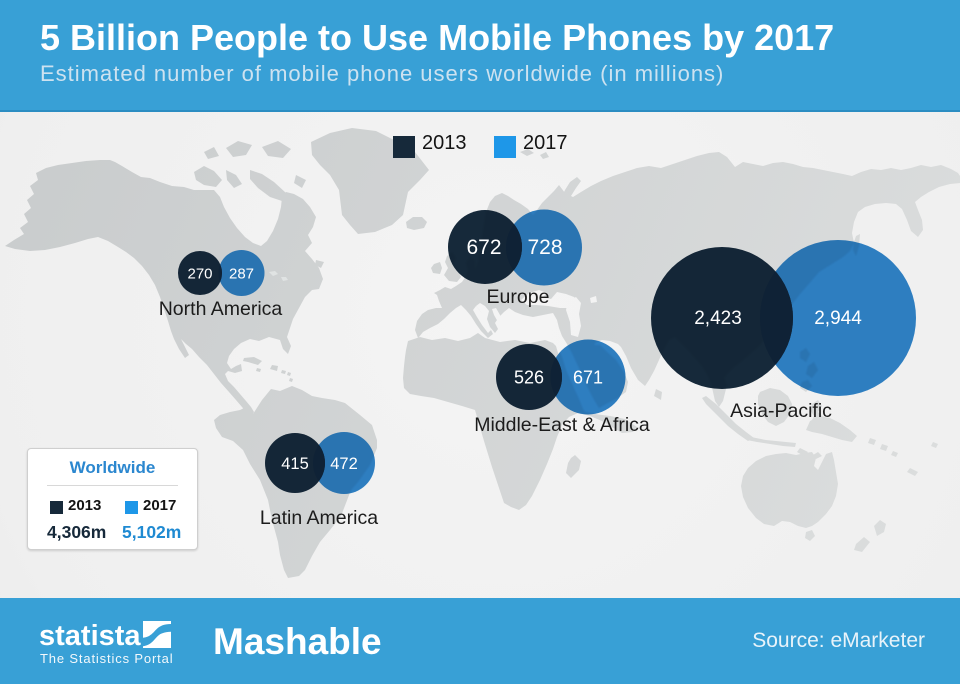  Describe the element at coordinates (838, 318) in the screenshot. I see `svg-text: 2,944` at that location.